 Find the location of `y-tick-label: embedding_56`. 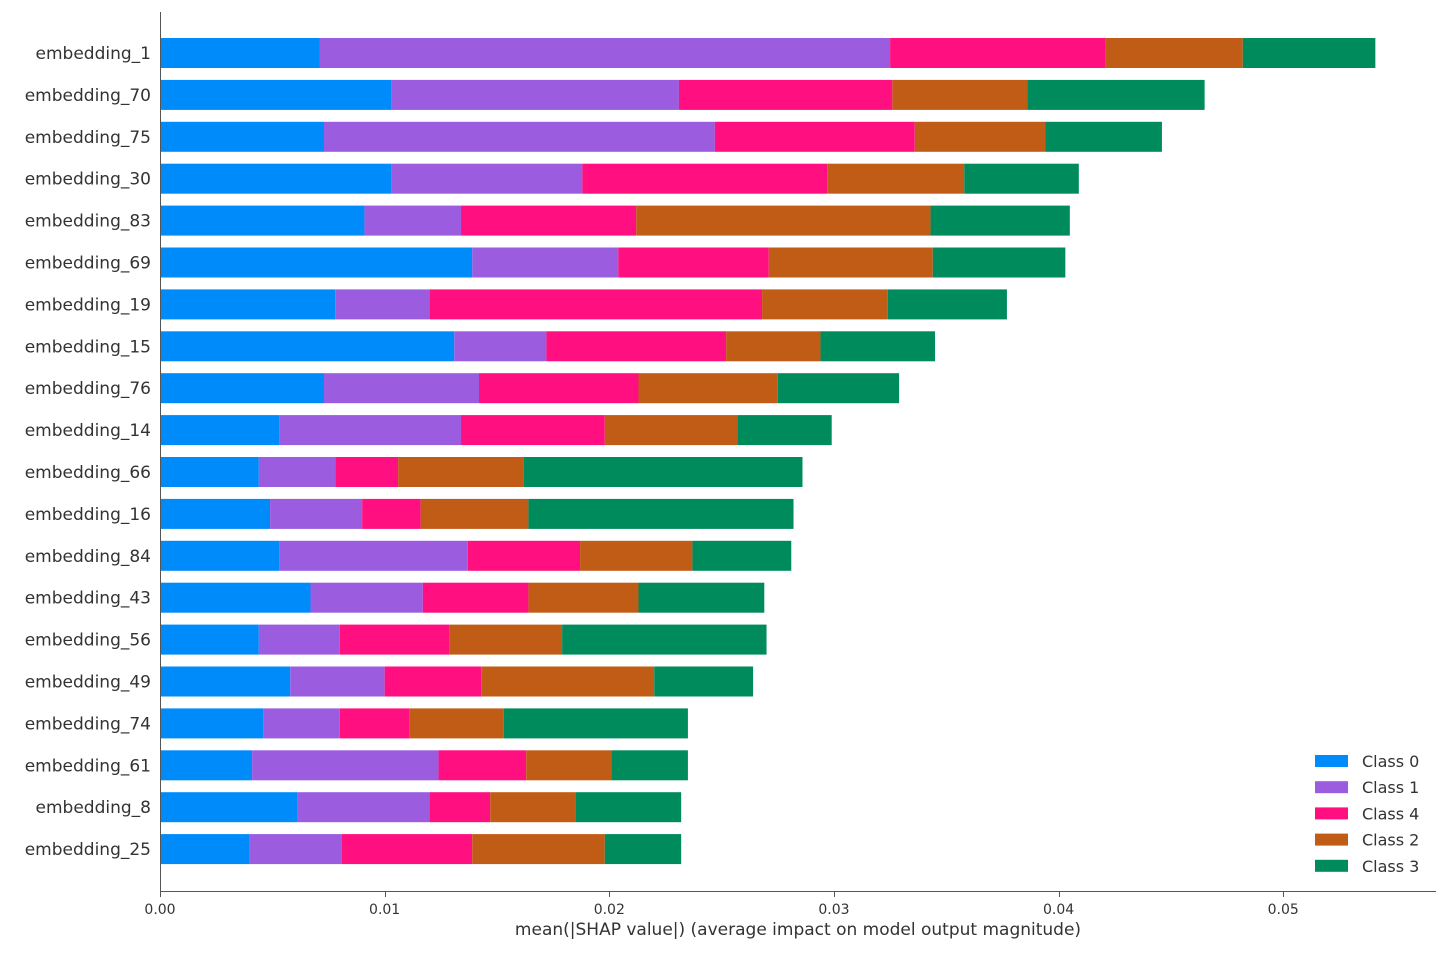

y-tick-label: embedding_56 is located at coordinates (88, 641).